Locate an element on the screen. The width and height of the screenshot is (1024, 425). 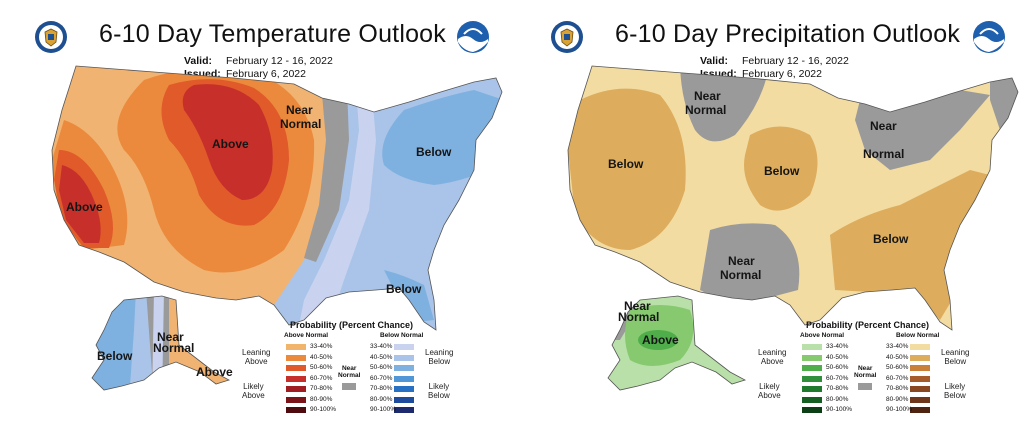
label-near-normal-1: Near is located at coordinates (299, 110).